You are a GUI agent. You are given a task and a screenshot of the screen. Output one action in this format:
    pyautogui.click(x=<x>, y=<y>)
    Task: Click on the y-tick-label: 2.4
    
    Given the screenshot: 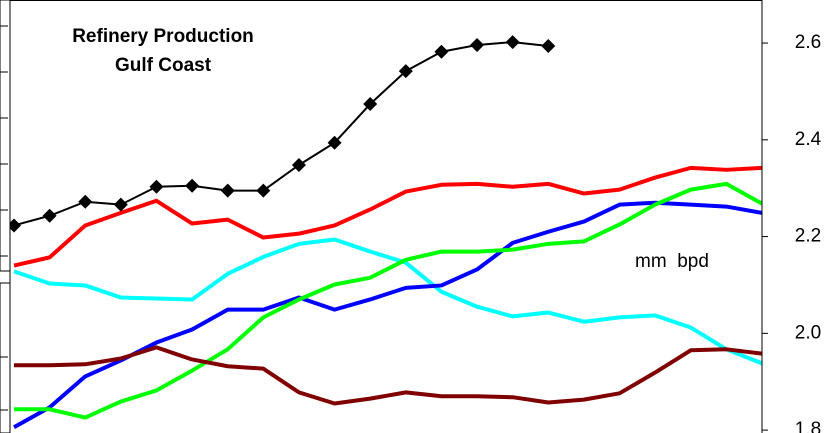 What is the action you would take?
    pyautogui.click(x=808, y=139)
    